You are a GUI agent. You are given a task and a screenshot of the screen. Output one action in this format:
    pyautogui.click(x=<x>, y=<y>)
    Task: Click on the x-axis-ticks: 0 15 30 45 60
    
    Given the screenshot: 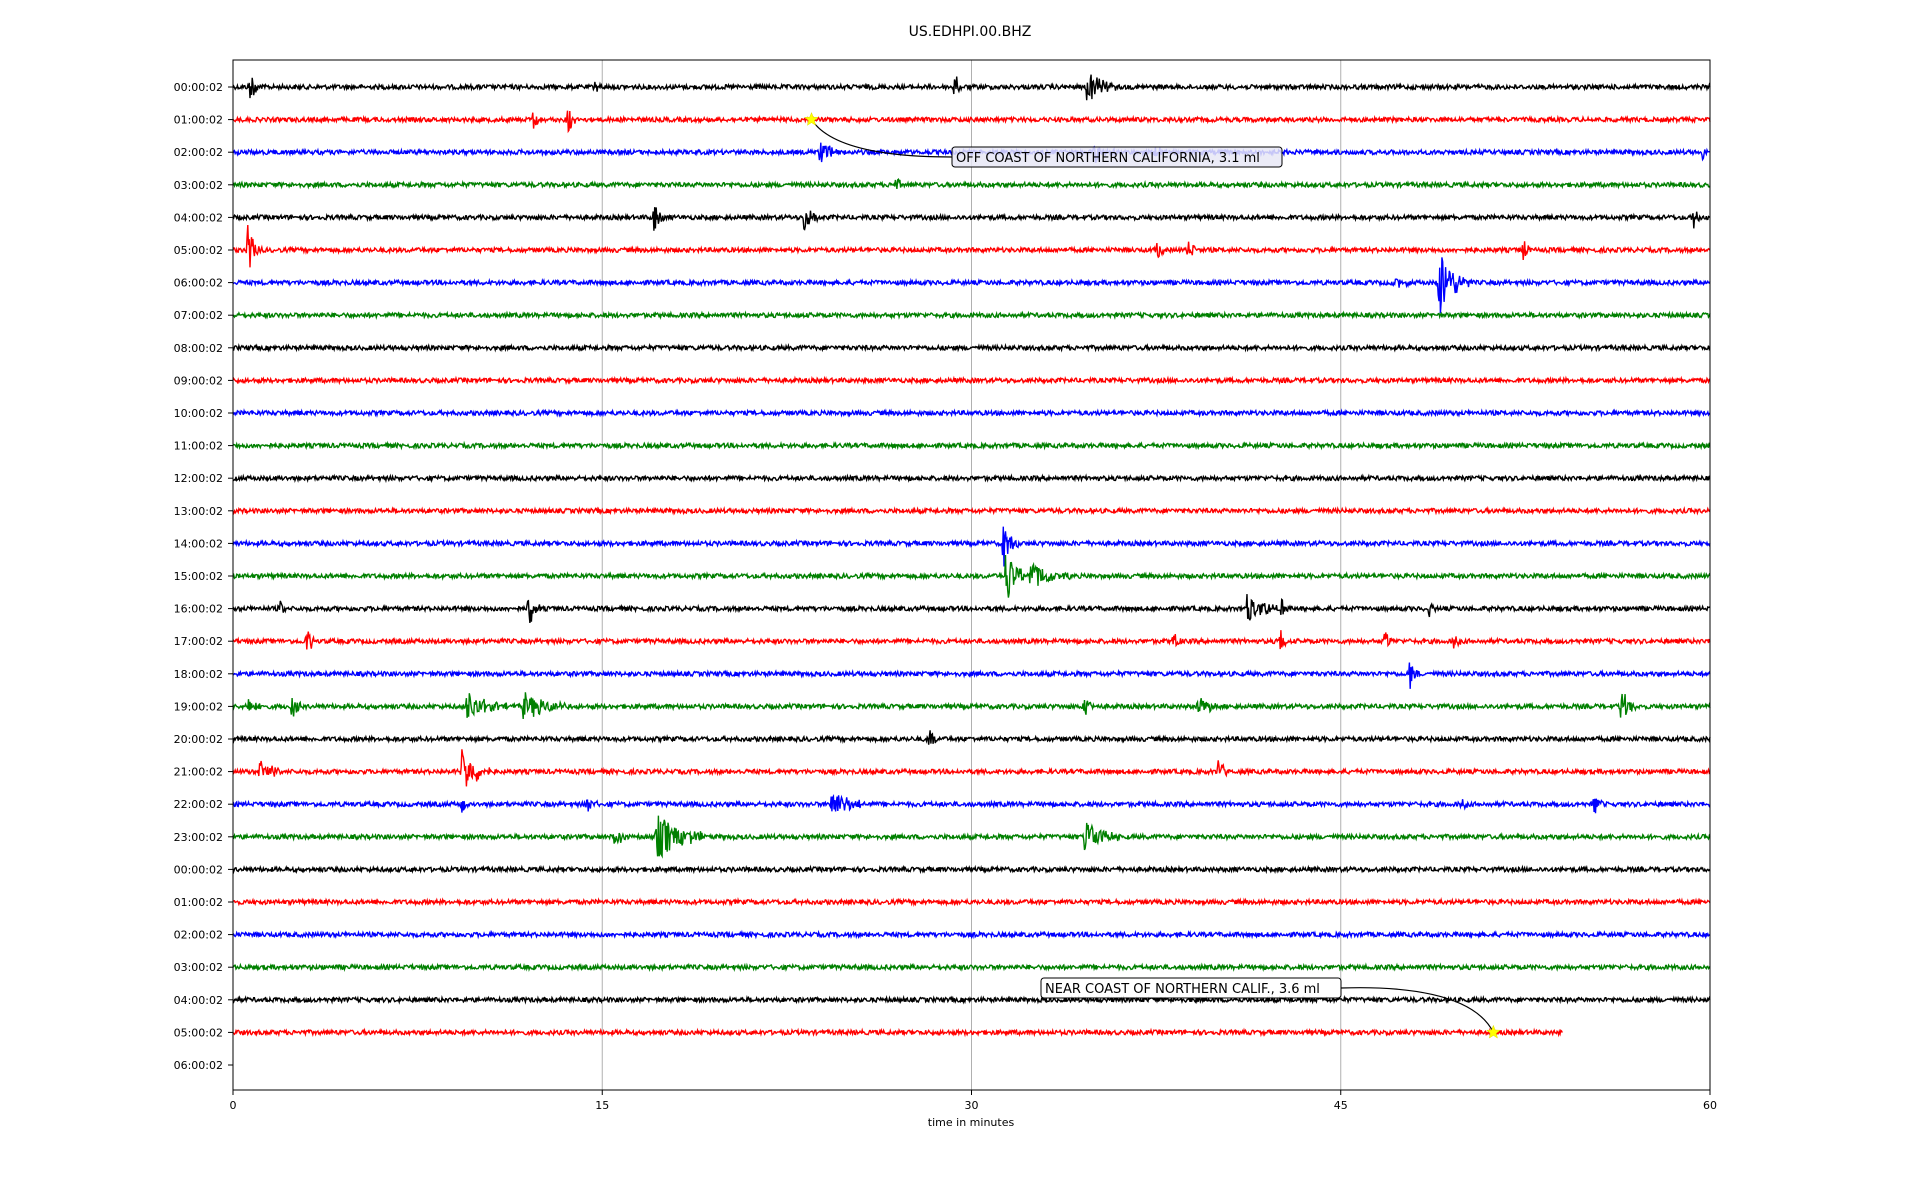 What is the action you would take?
    pyautogui.click(x=973, y=1101)
    